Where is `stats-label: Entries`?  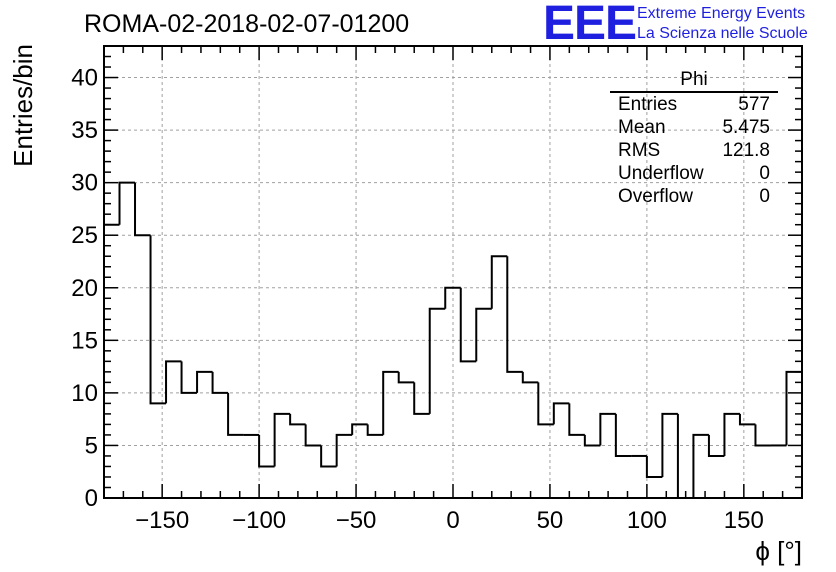
stats-label: Entries is located at coordinates (648, 104).